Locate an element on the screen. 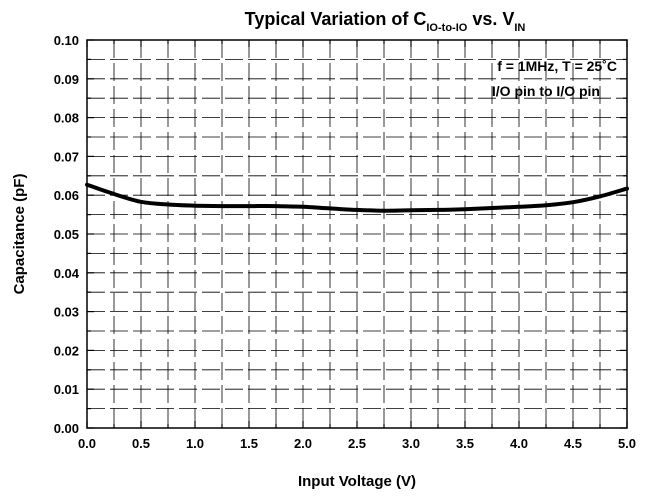 The width and height of the screenshot is (649, 496). x-tick-label: 4.5 is located at coordinates (573, 443).